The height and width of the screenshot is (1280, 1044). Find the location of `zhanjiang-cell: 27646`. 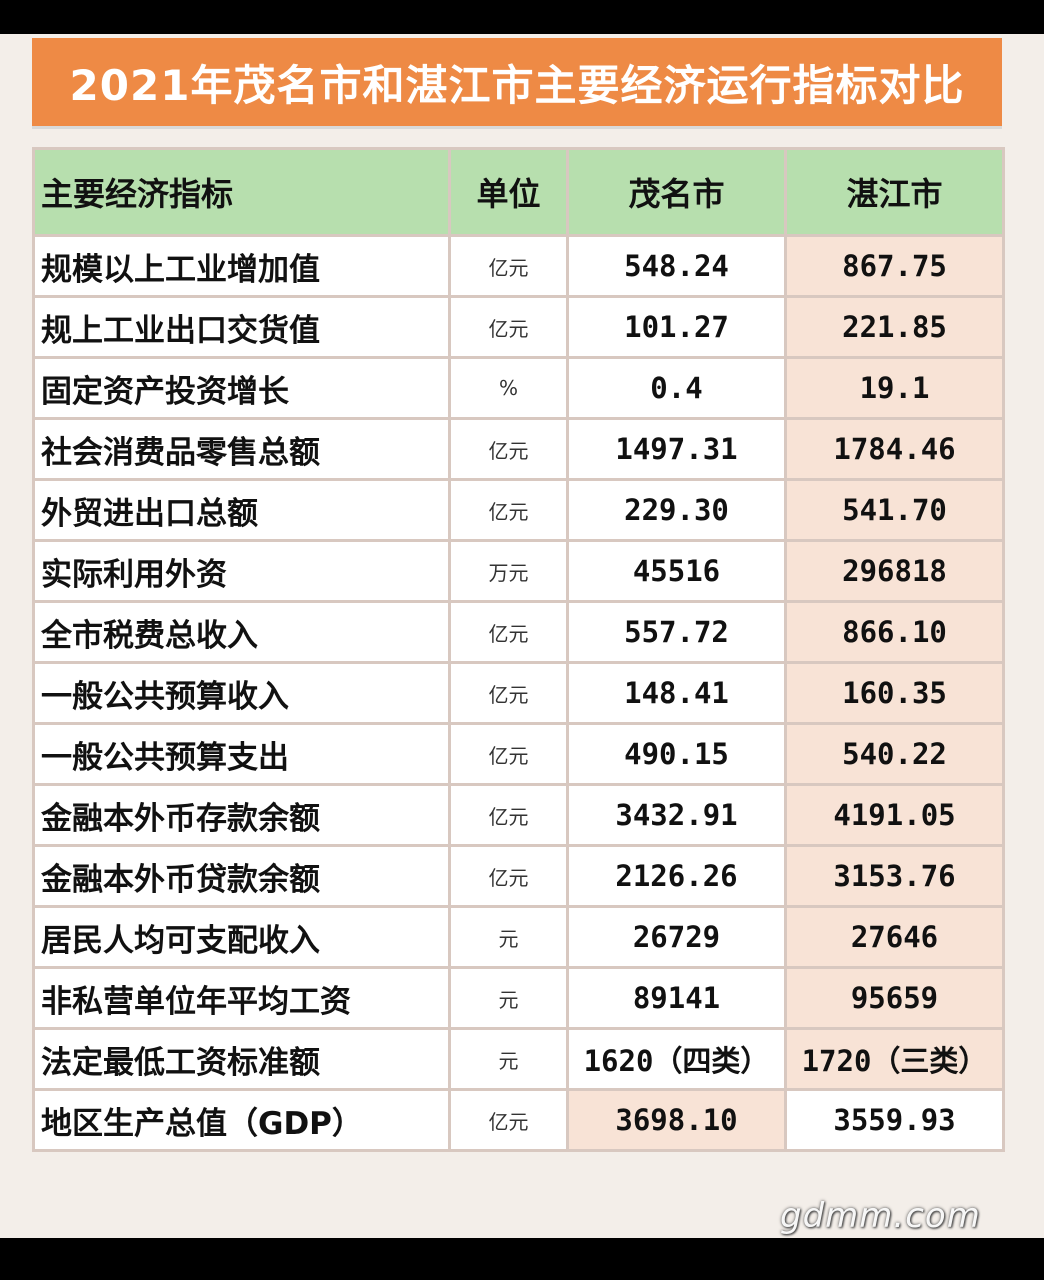

zhanjiang-cell: 27646 is located at coordinates (894, 937).